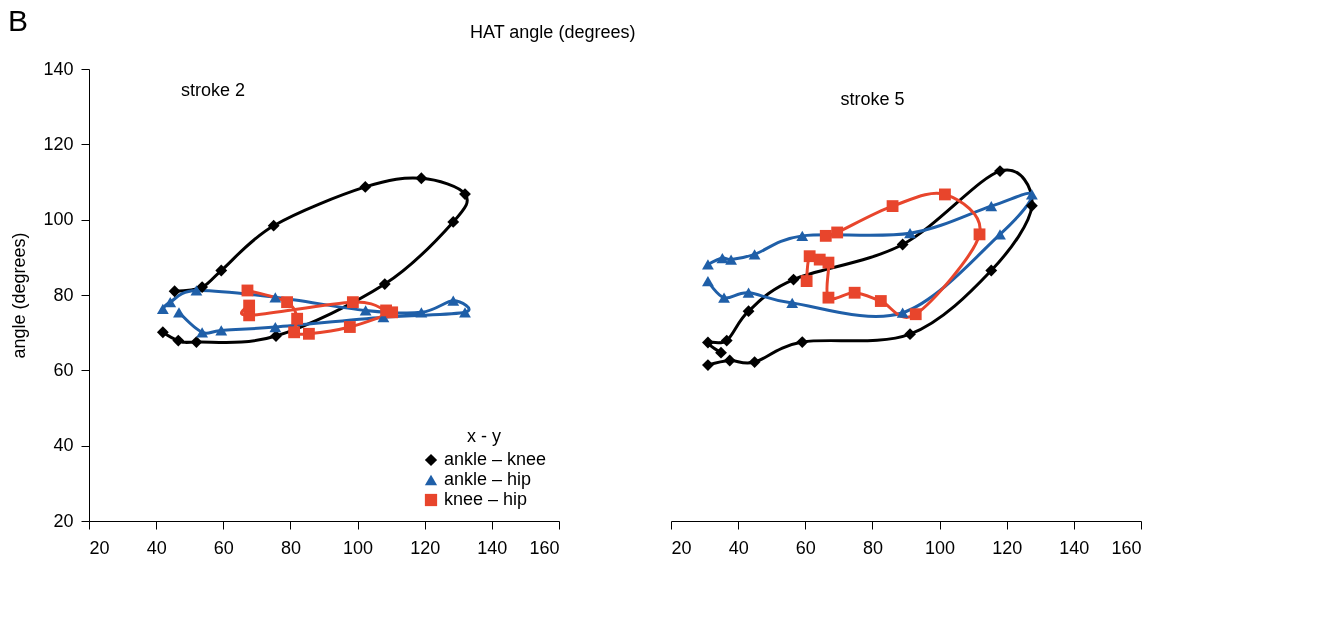  What do you see at coordinates (212, 90) in the screenshot?
I see `text: stroke 2` at bounding box center [212, 90].